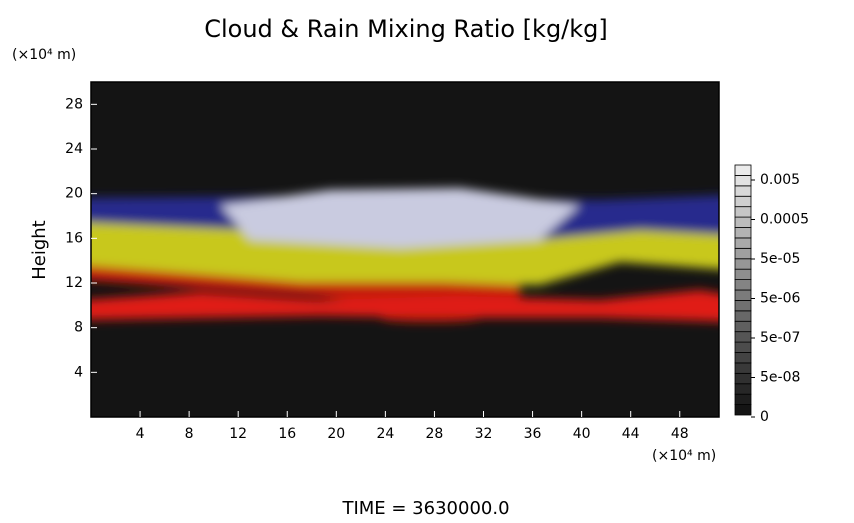 This screenshot has width=854, height=523. What do you see at coordinates (336, 434) in the screenshot?
I see `x-tick-label: 20` at bounding box center [336, 434].